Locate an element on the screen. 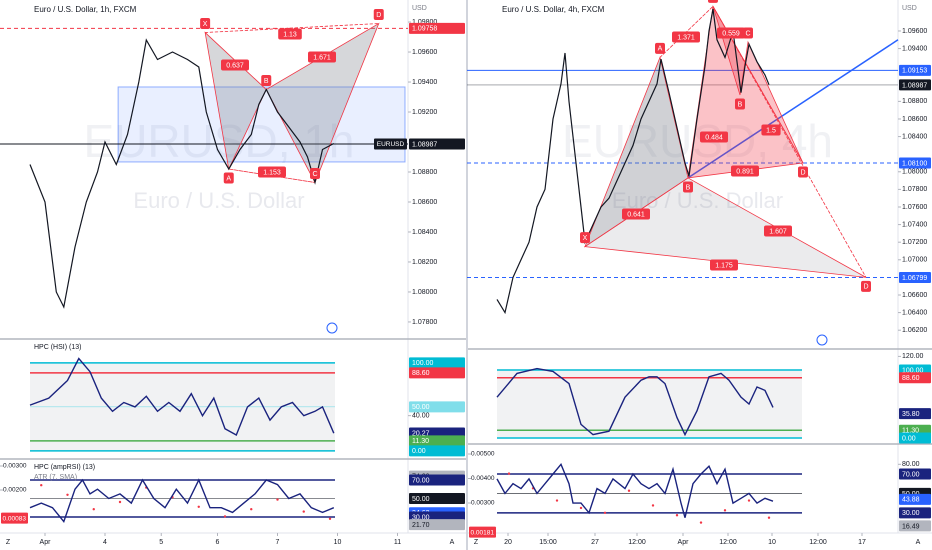 The width and height of the screenshot is (932, 550). atr-badge is located at coordinates (14, 518).